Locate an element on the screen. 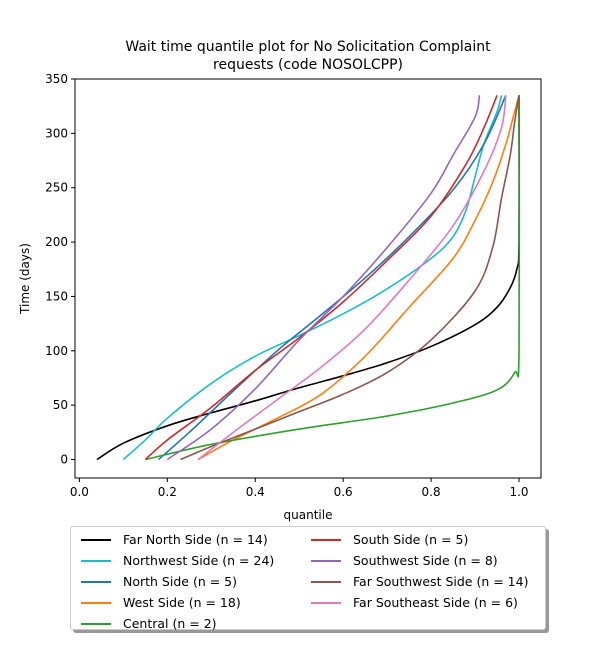  legend-label: West Side (n = 18) is located at coordinates (182, 602).